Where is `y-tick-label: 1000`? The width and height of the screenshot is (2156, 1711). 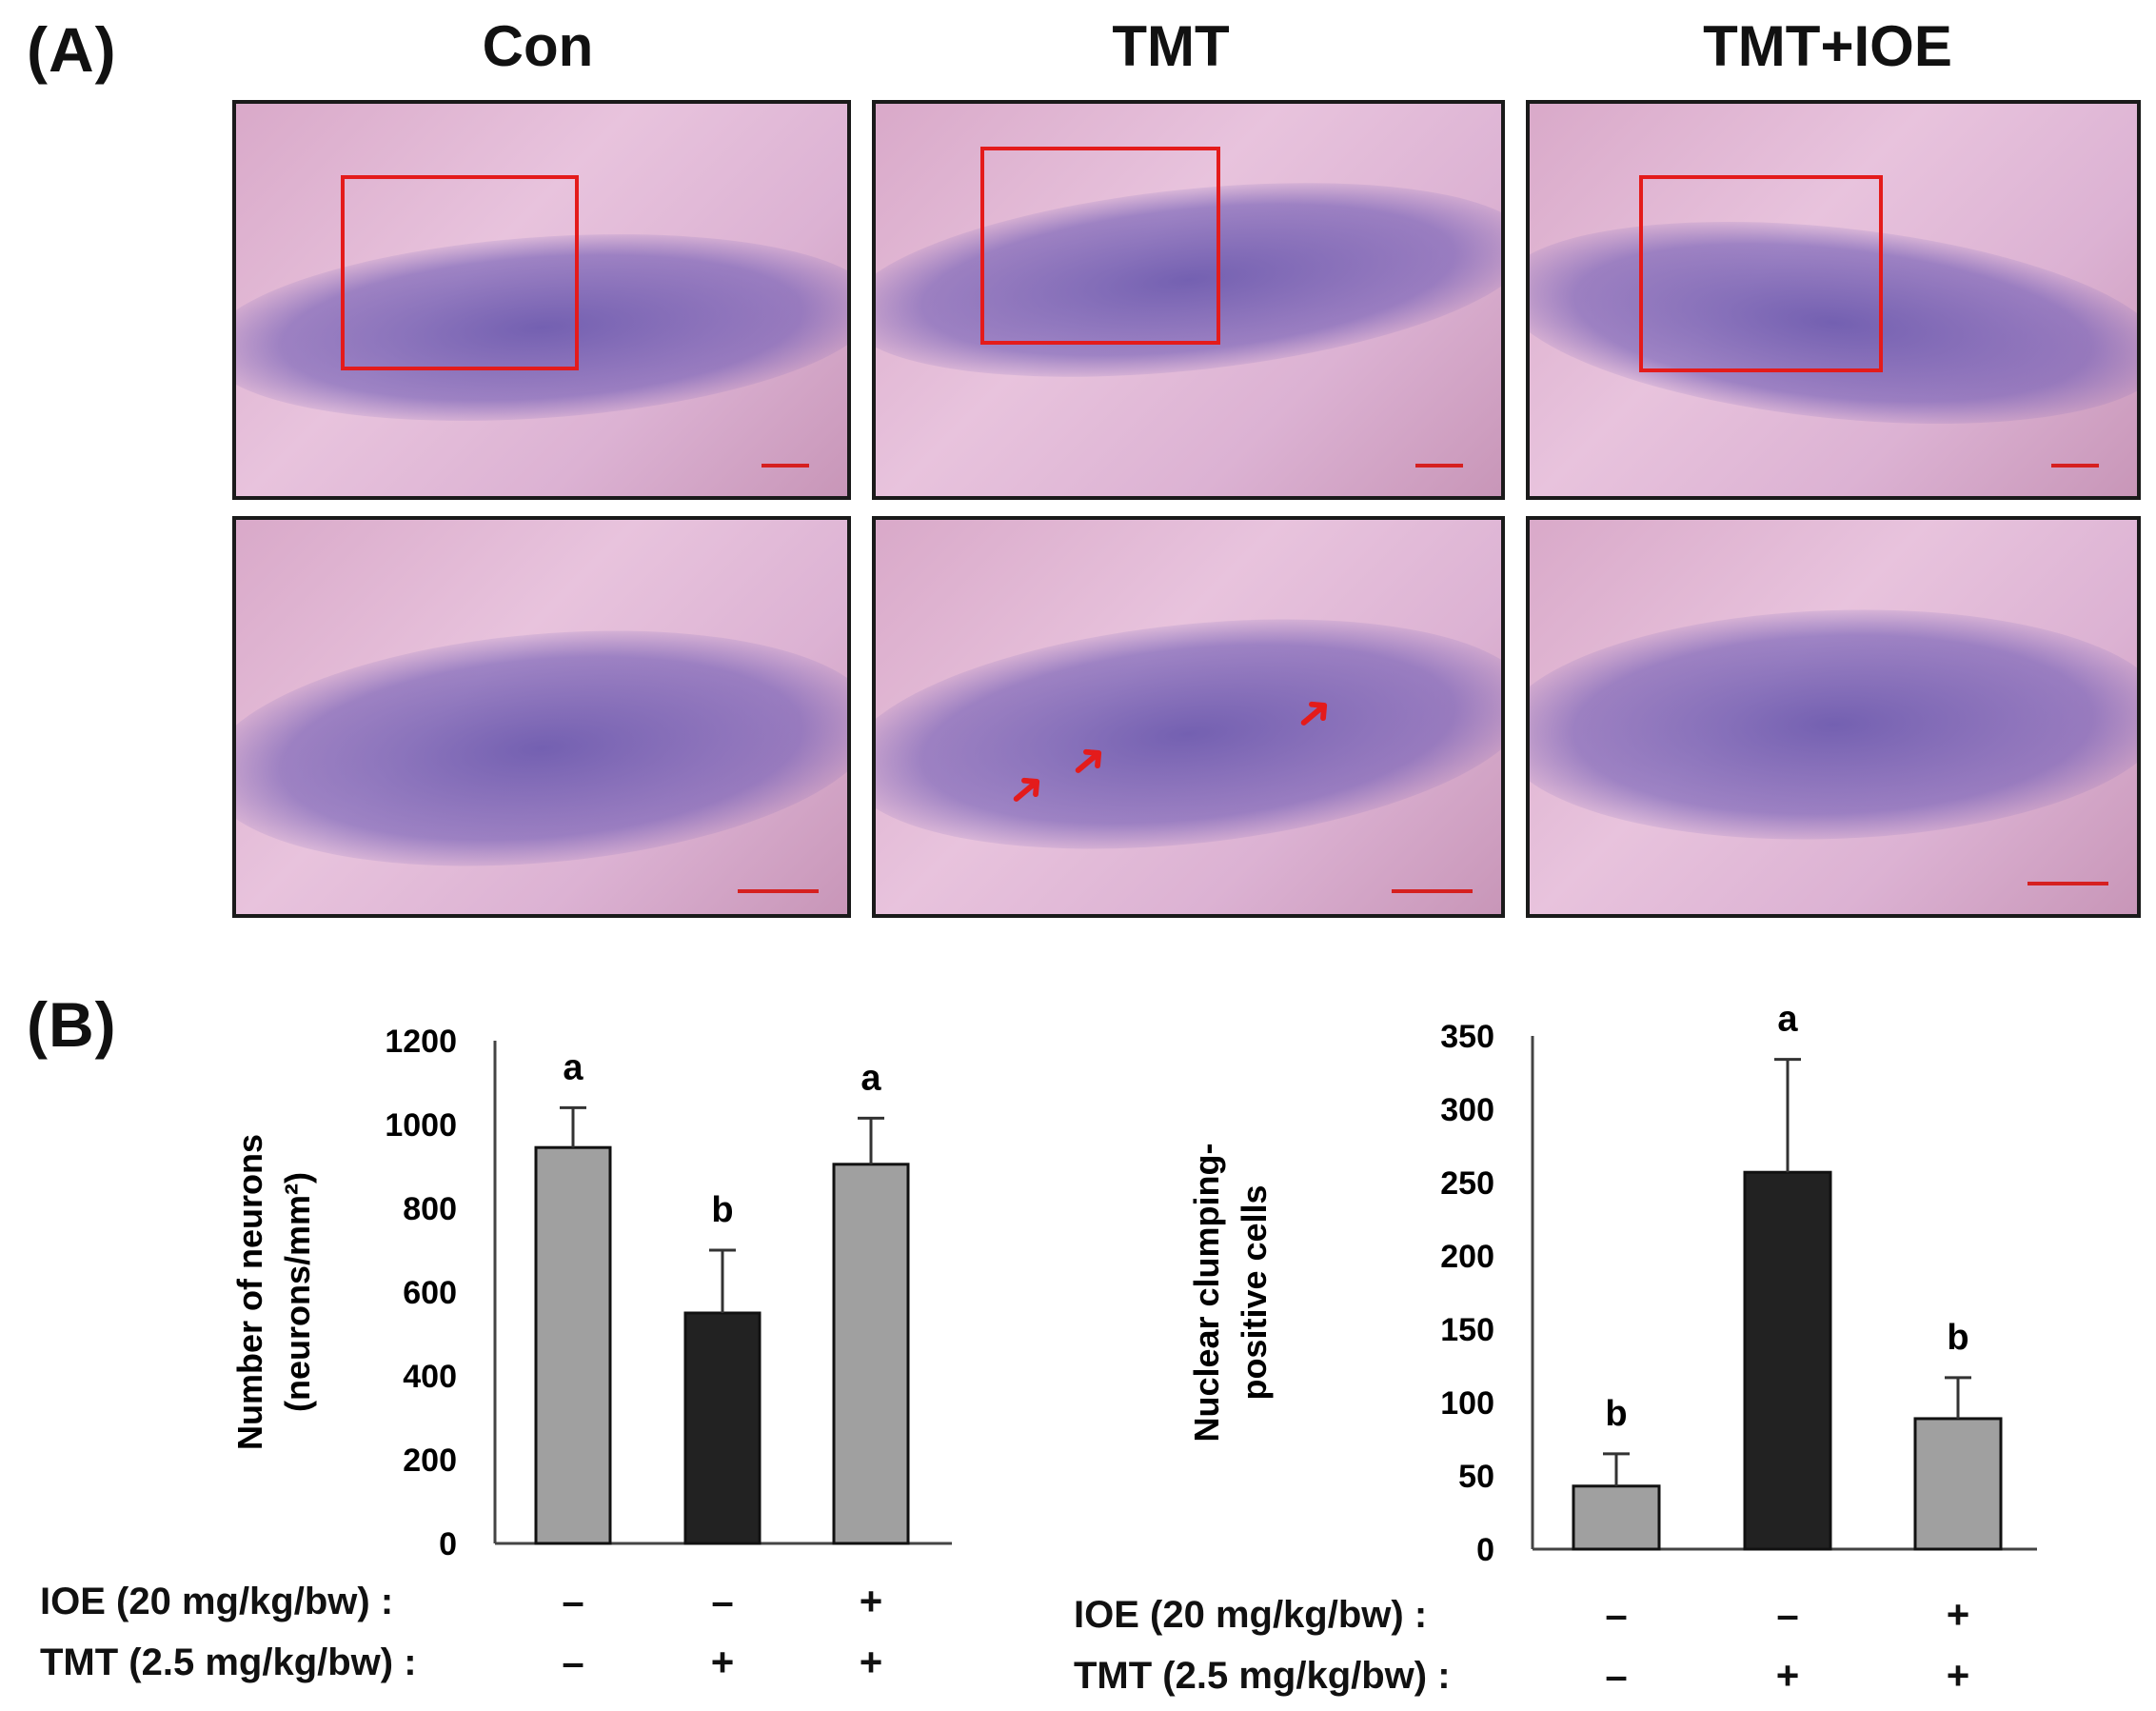 y-tick-label: 1000 is located at coordinates (421, 1125).